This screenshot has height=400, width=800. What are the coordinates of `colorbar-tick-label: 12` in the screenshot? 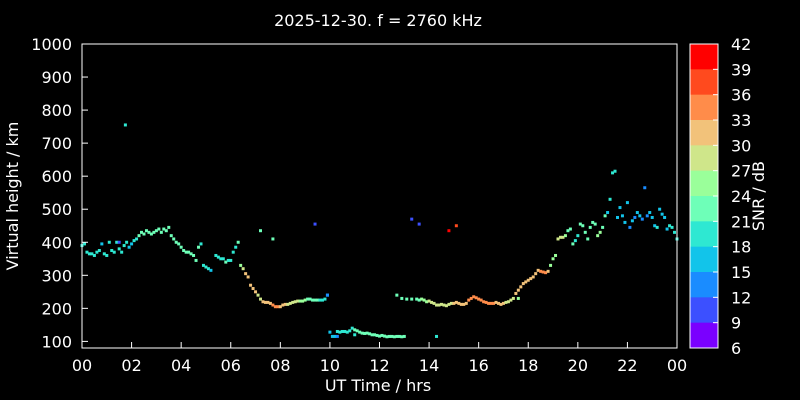 It's located at (741, 297).